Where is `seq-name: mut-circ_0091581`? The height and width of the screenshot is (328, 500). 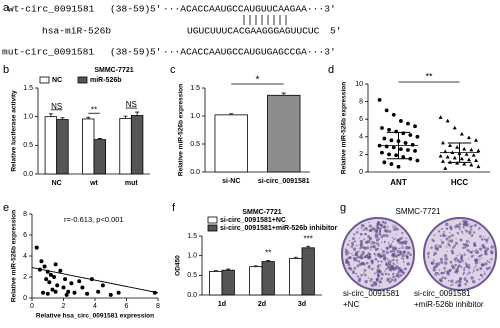 seq-name: mut-circ_0091581 is located at coordinates (48, 52).